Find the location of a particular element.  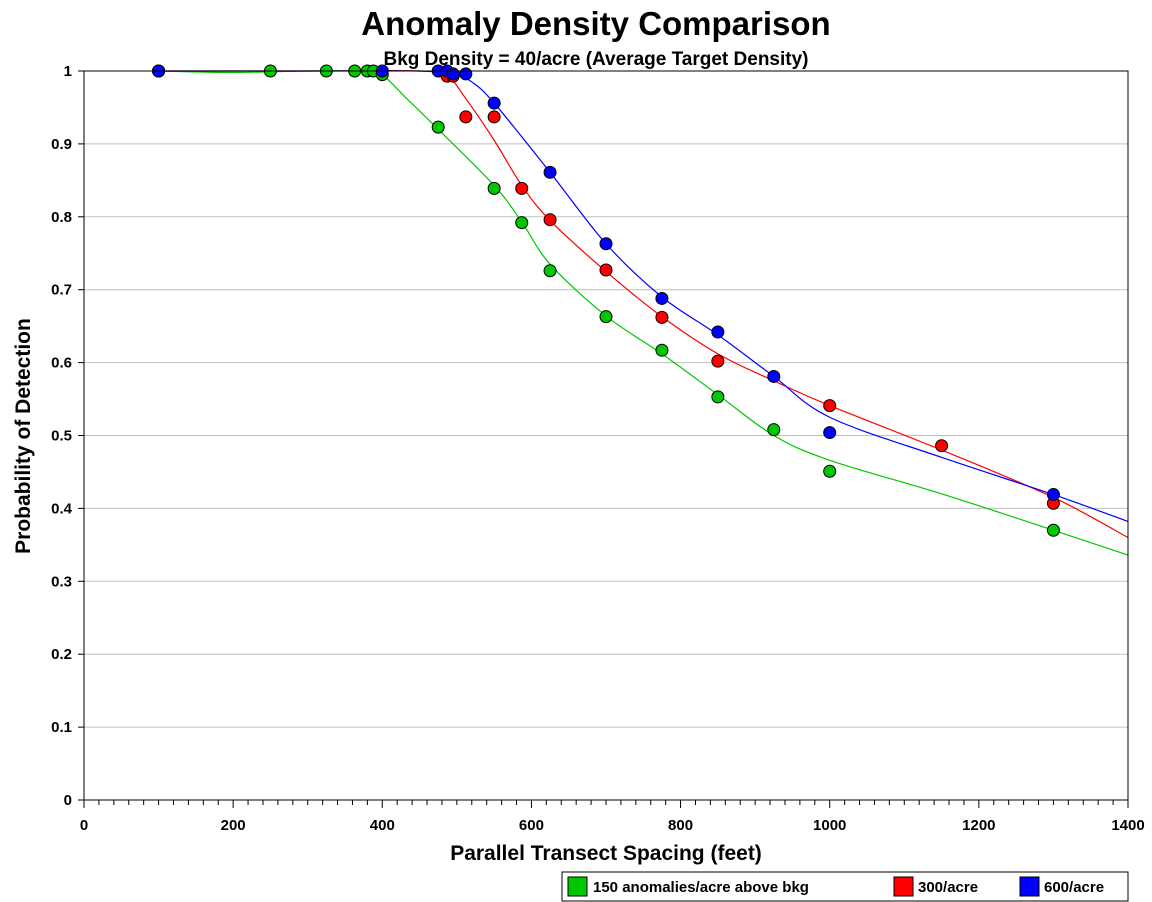

y-tick-label-0: 0 is located at coordinates (68, 800).